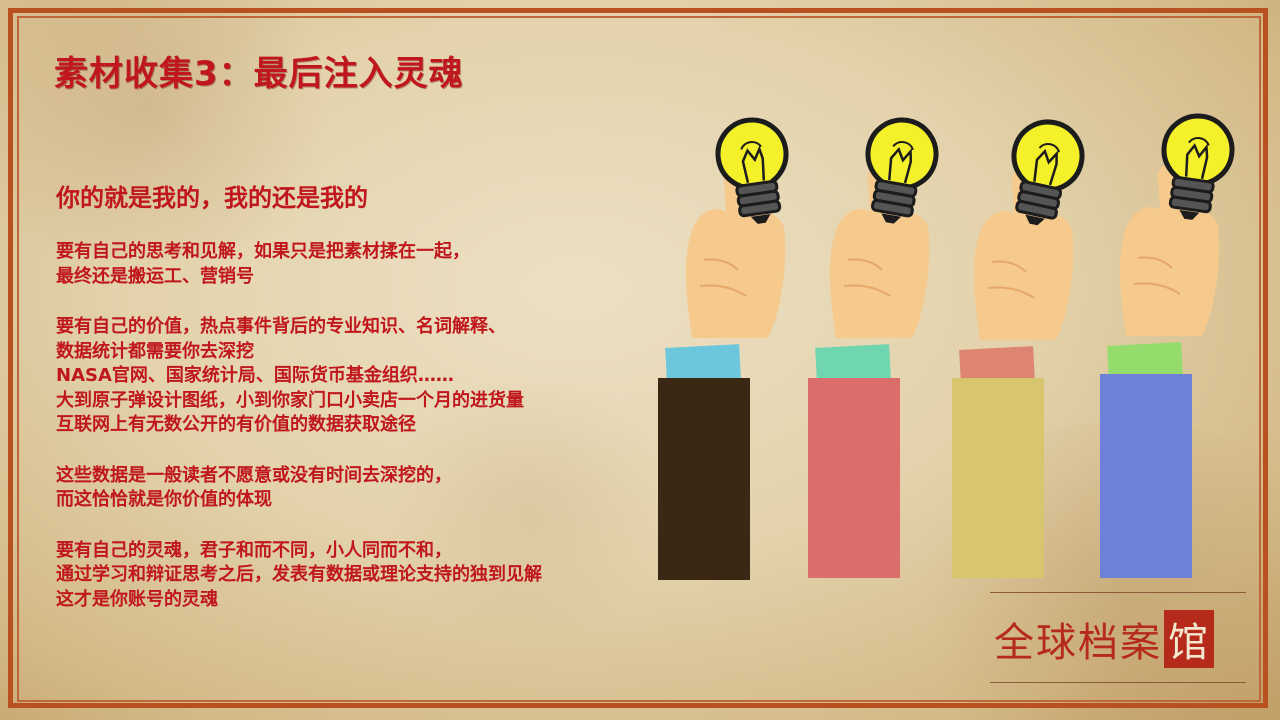  Describe the element at coordinates (155, 351) in the screenshot. I see `body-line: 数据统计都需要你去深挖` at that location.